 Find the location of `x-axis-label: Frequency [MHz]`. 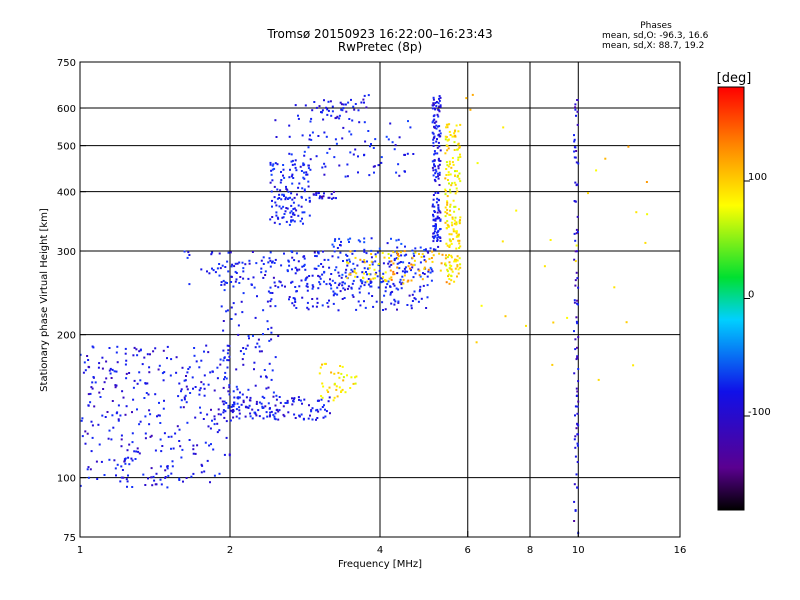

x-axis-label: Frequency [MHz] is located at coordinates (380, 564).